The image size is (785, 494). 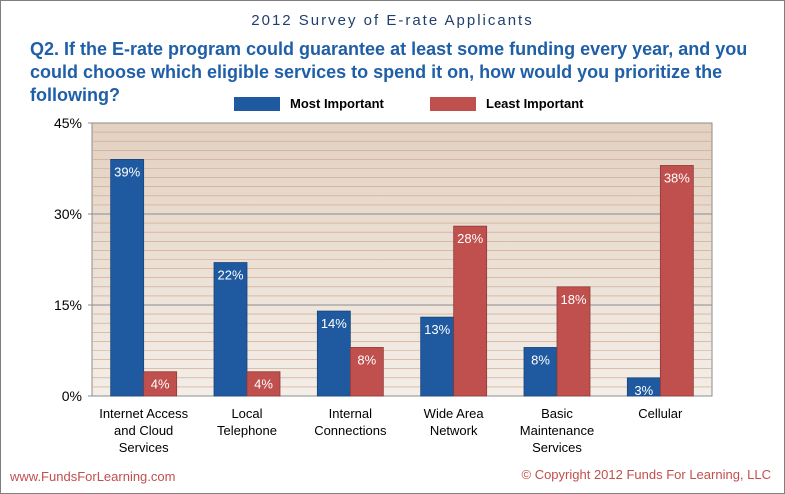 What do you see at coordinates (246, 413) in the screenshot?
I see `x-category-label-line: Local` at bounding box center [246, 413].